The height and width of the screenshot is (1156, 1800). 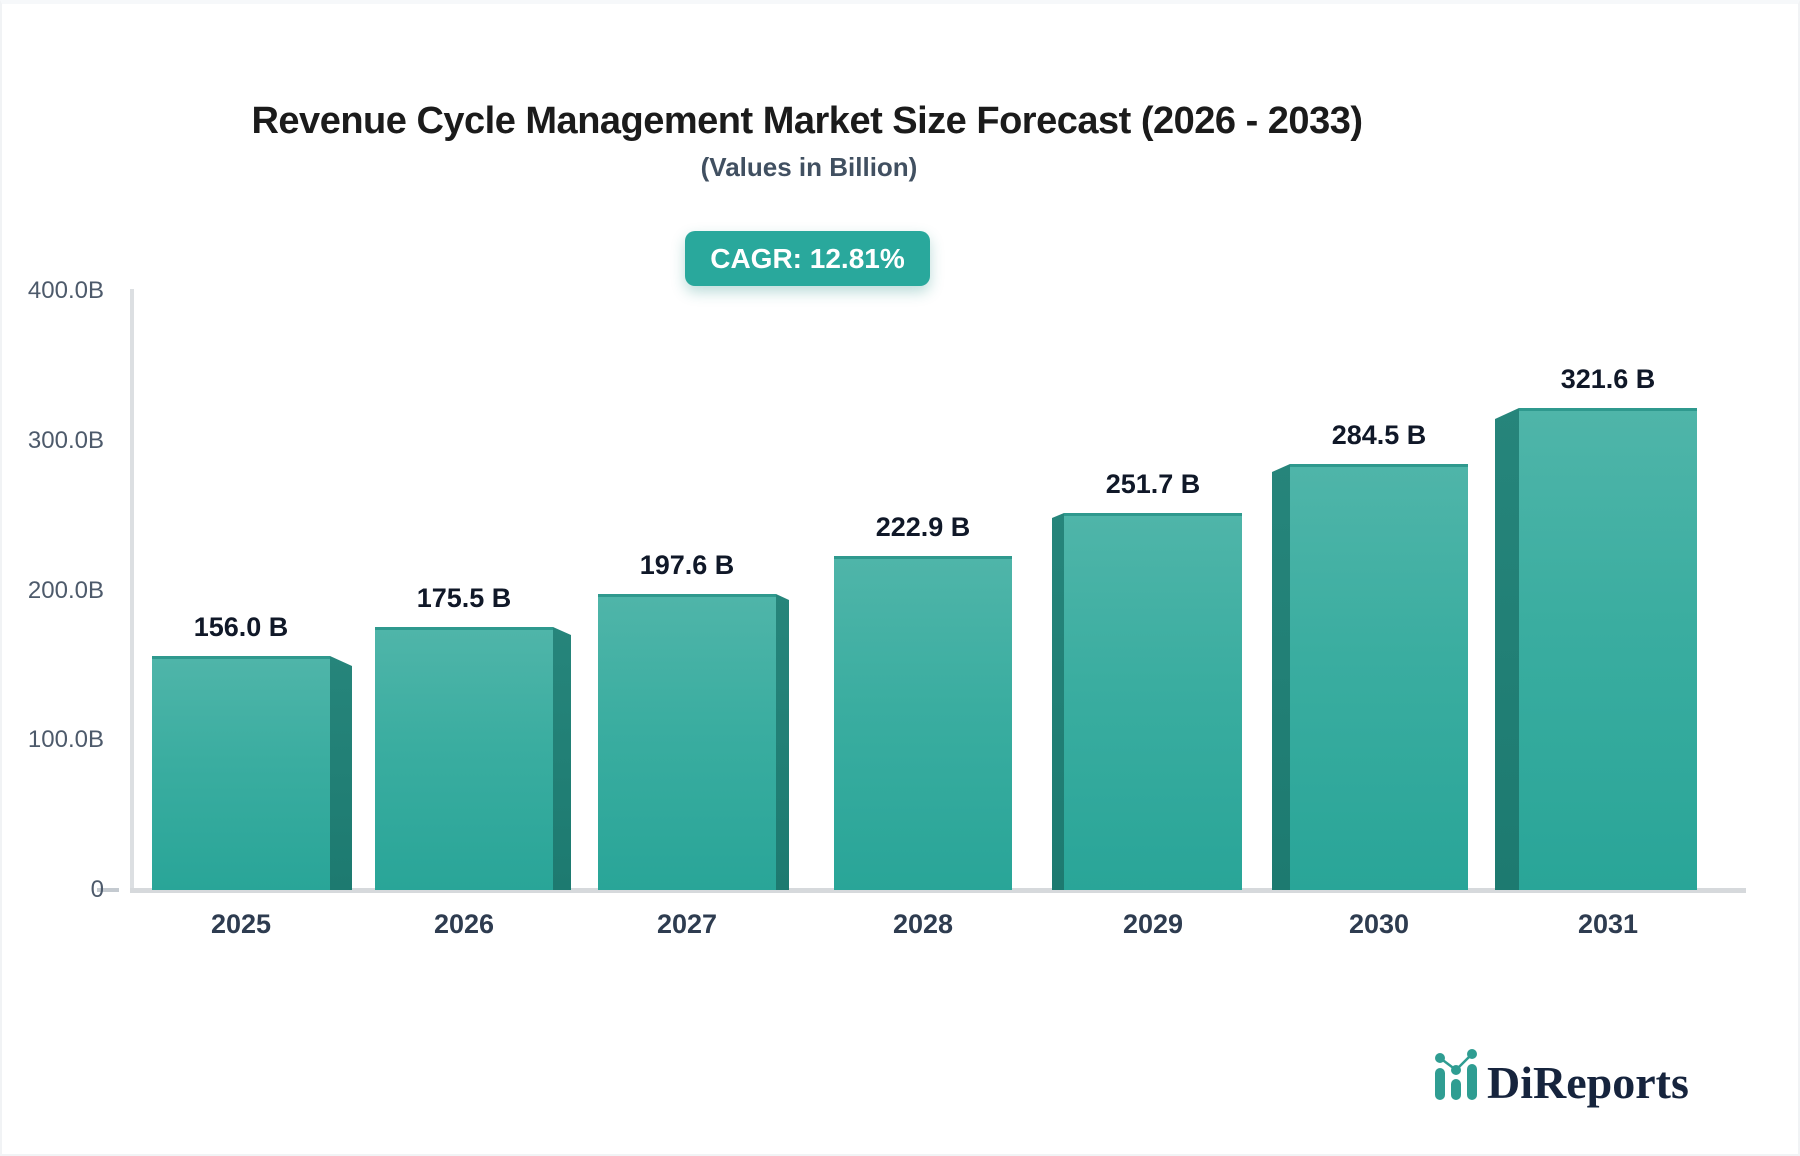 I want to click on cagr-badge-label: CAGR: 12.81%, so click(x=807, y=258).